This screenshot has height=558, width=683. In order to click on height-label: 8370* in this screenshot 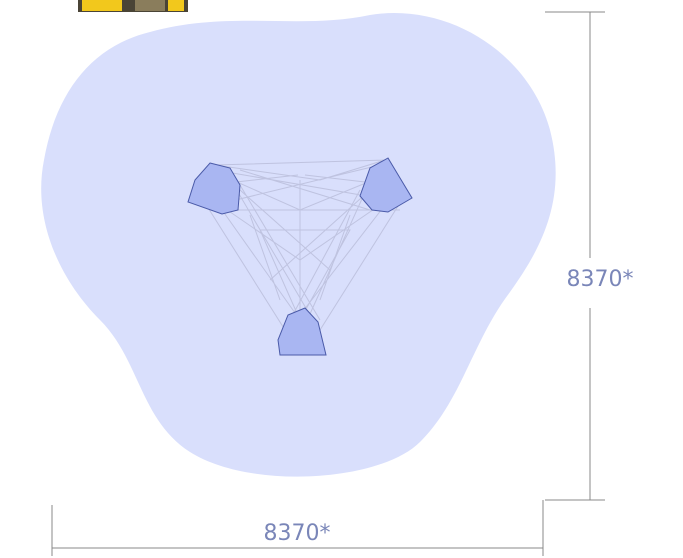, I will do `click(600, 279)`.